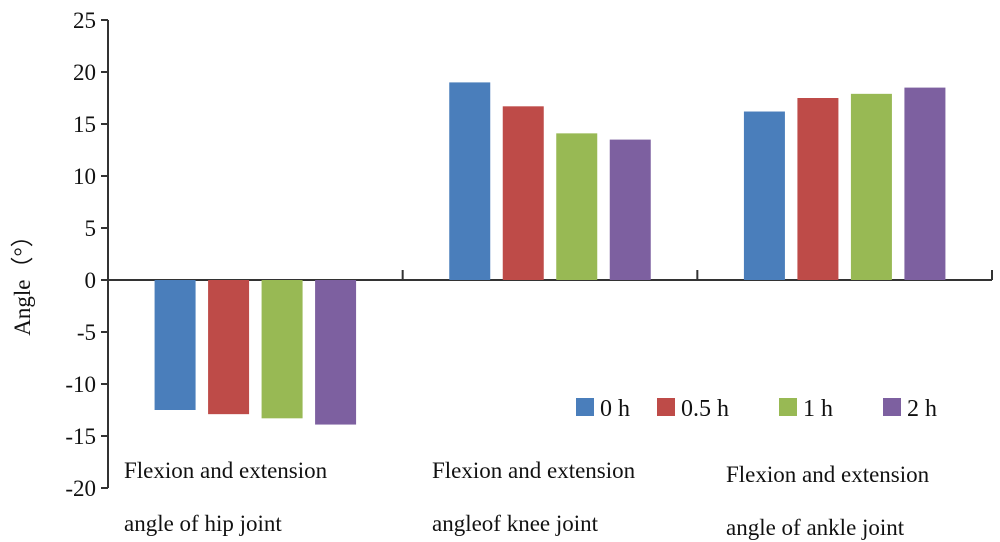 The width and height of the screenshot is (1000, 542). Describe the element at coordinates (515, 523) in the screenshot. I see `category-label: angleof knee joint` at that location.